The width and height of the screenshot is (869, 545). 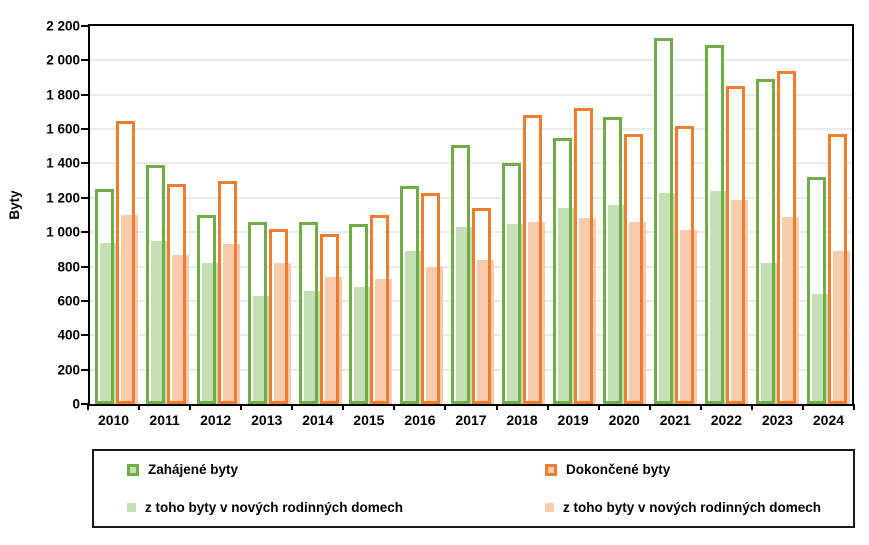 I want to click on bar-pair-dokoncene-byty-2018, so click(x=533, y=215).